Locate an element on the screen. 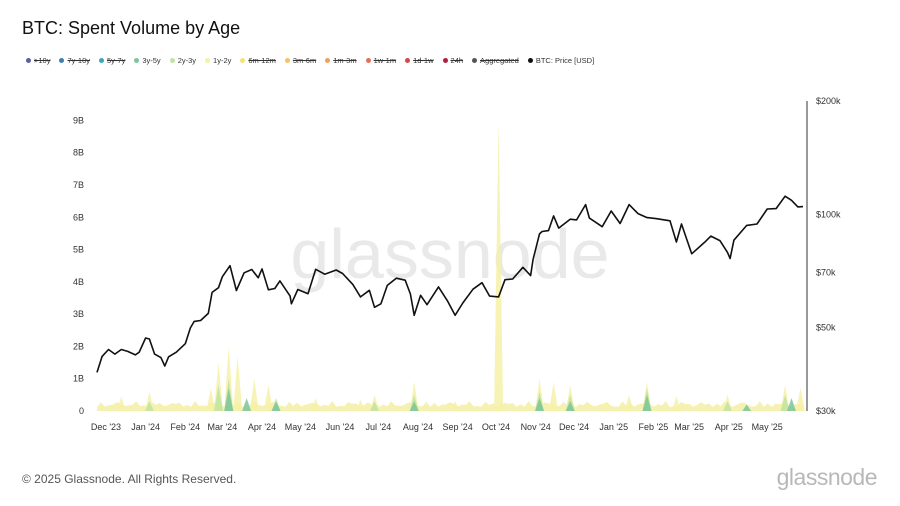 Image resolution: width=900 pixels, height=506 pixels. legend-item: >10y is located at coordinates (38, 60).